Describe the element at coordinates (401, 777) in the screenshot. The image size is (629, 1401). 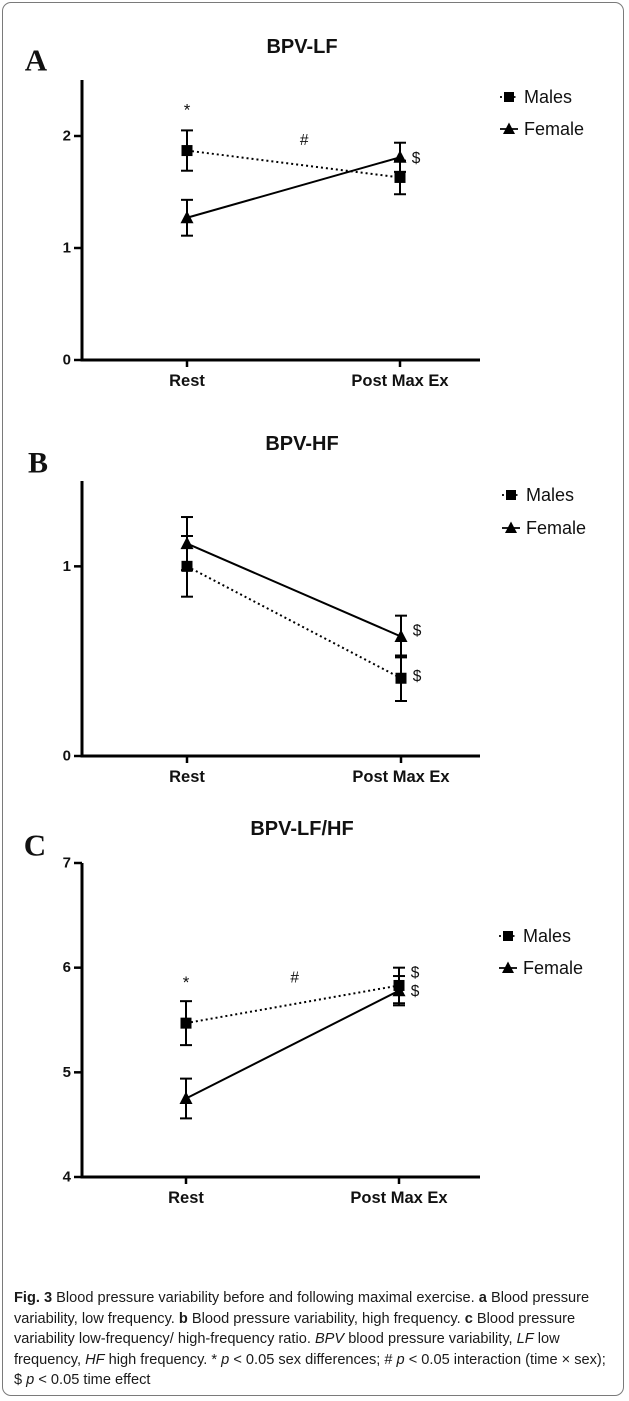
I see `panel-b-x-tick-label-1: Post Max Ex` at that location.